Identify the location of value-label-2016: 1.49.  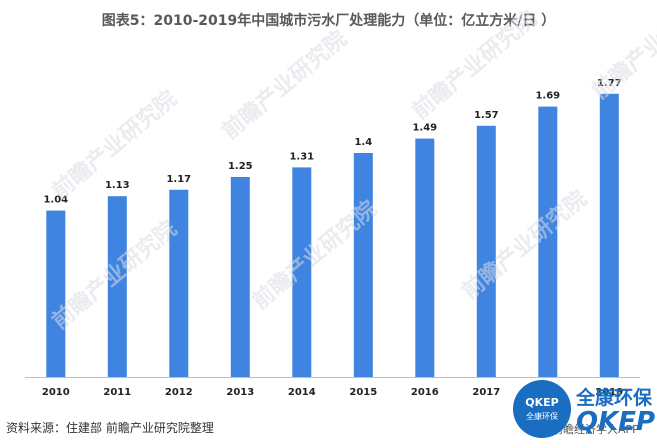
(424, 128).